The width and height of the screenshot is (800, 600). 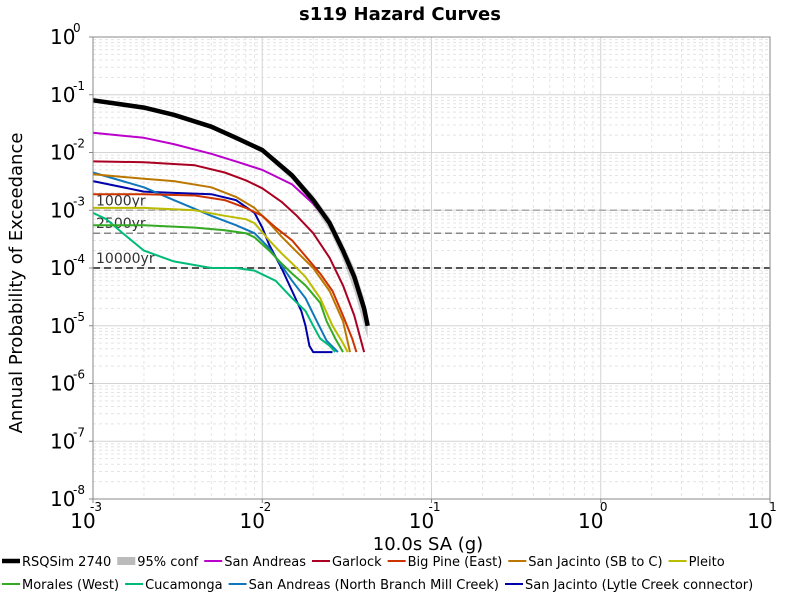 I want to click on series-line-big-pine-east-, so click(x=225, y=273).